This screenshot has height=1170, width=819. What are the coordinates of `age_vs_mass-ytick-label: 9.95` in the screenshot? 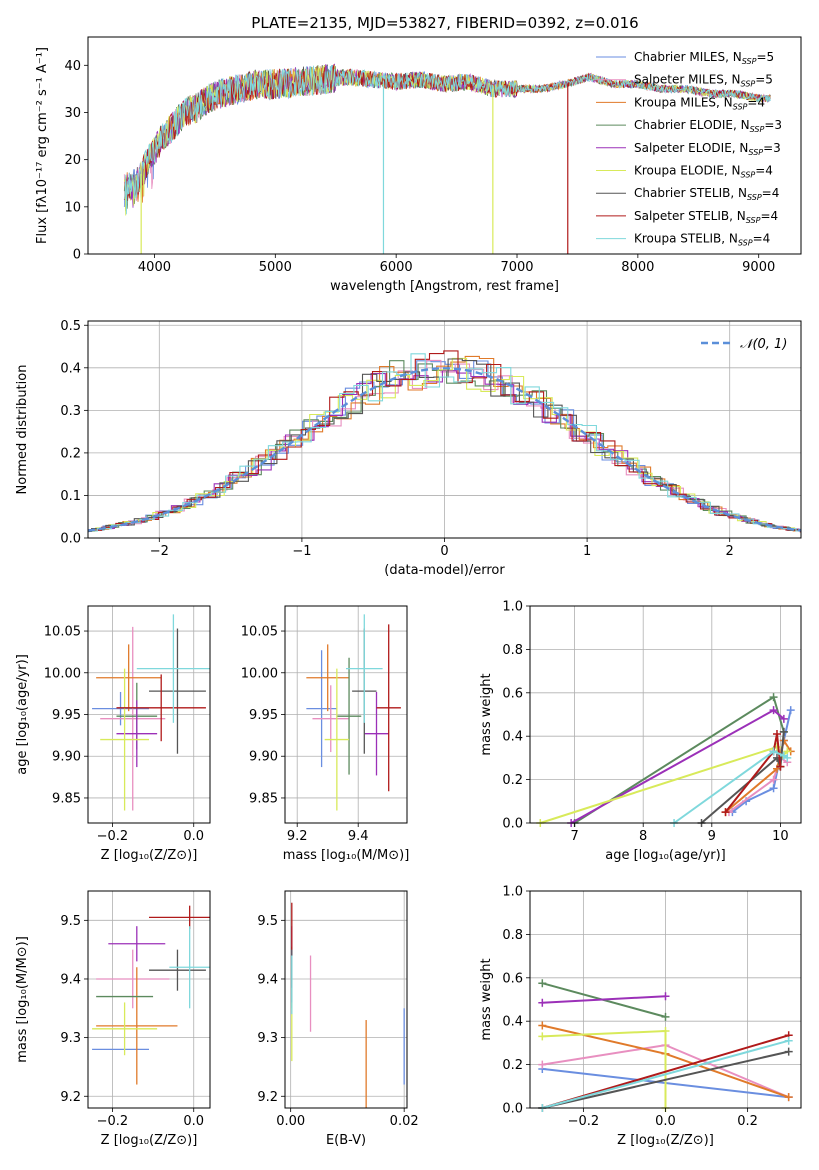 It's located at (263, 715).